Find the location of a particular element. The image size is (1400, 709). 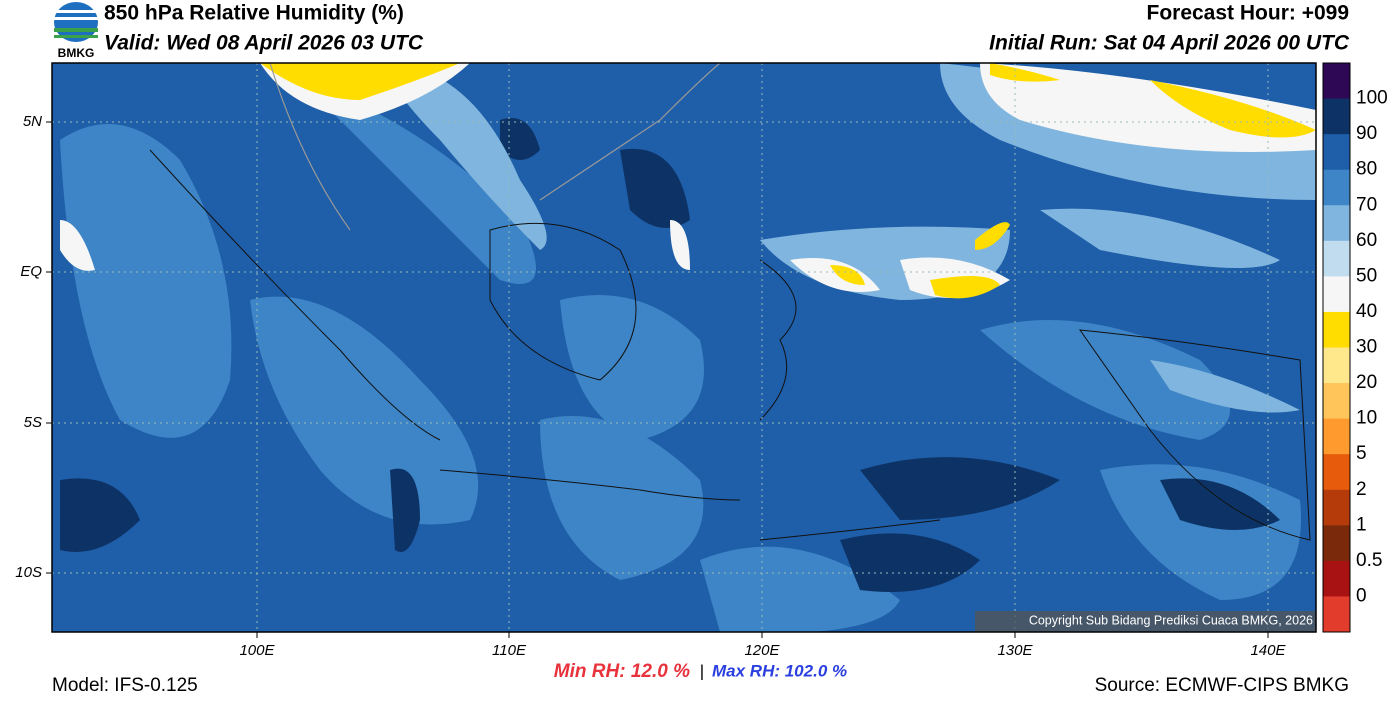

lon-label: 100E is located at coordinates (257, 650).